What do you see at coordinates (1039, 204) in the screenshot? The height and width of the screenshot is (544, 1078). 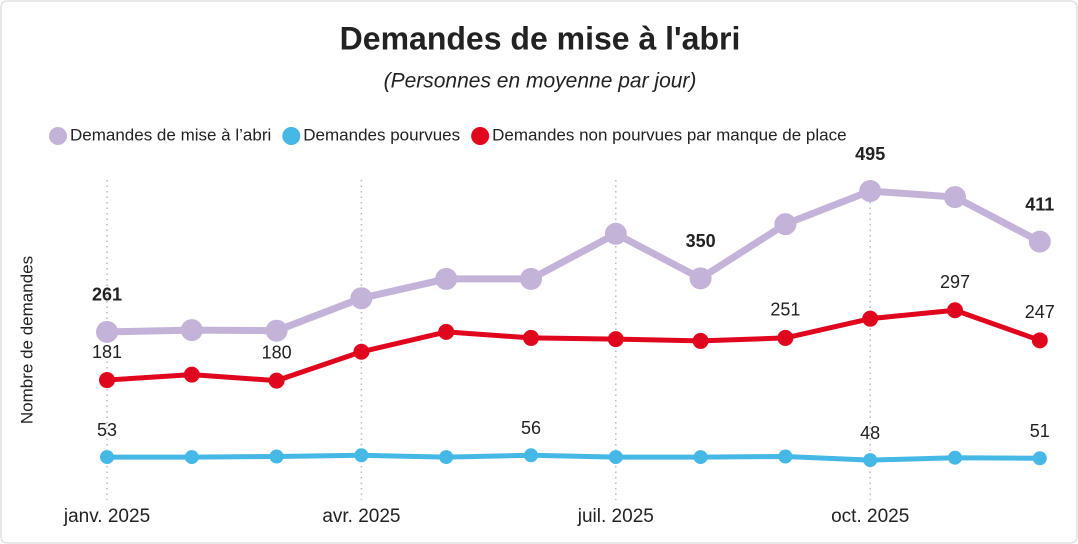 I see `data-label: 411` at bounding box center [1039, 204].